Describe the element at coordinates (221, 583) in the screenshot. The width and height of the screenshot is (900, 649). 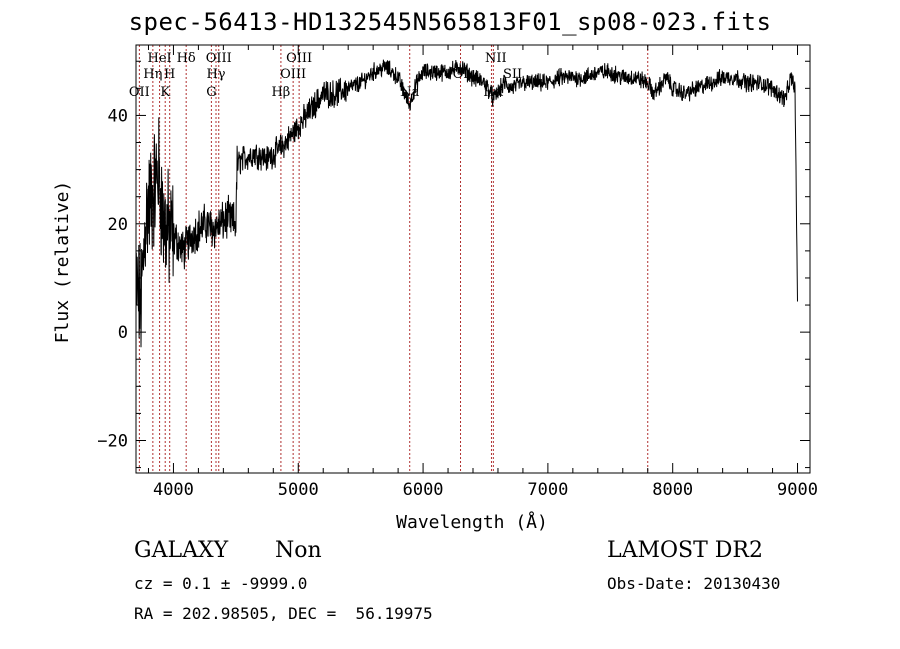
I see `cz-value: cz = 0.1 ± -9999.0` at that location.